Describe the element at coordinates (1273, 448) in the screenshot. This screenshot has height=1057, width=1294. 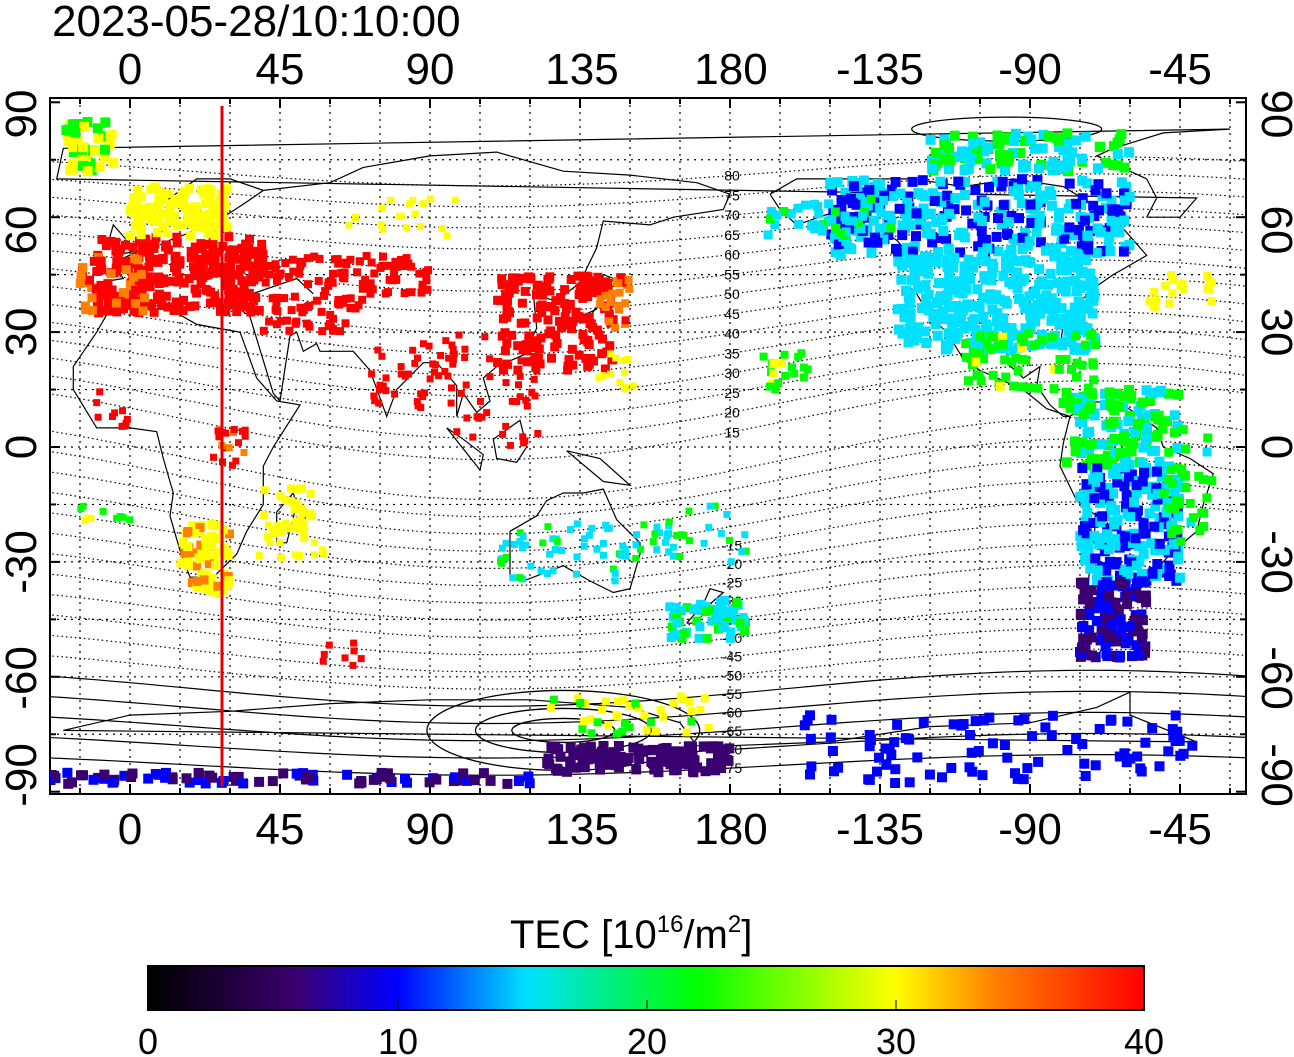
I see `right-latitude-axis: 90 60 30 0 -30 -60 -90` at that location.